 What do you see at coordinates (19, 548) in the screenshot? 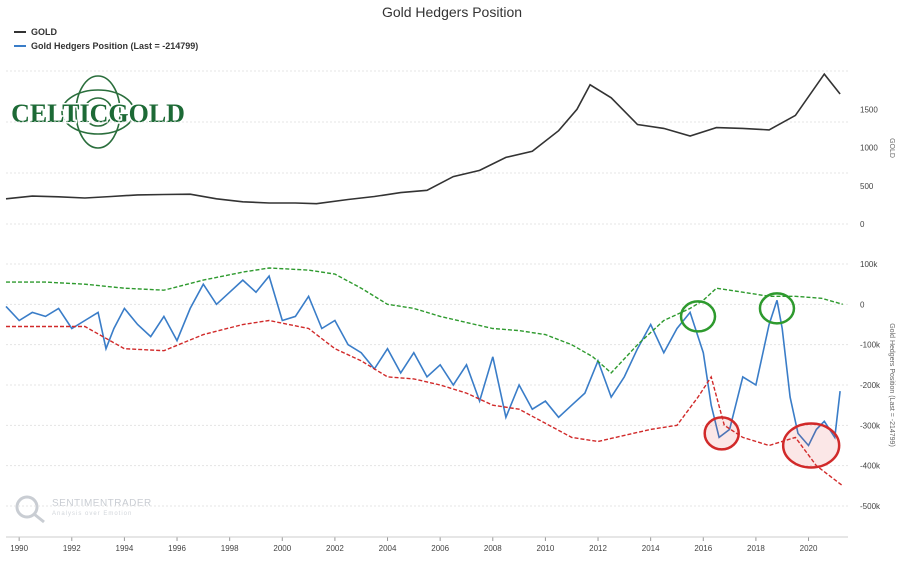
I see `x-tick-label: 1990` at bounding box center [19, 548].